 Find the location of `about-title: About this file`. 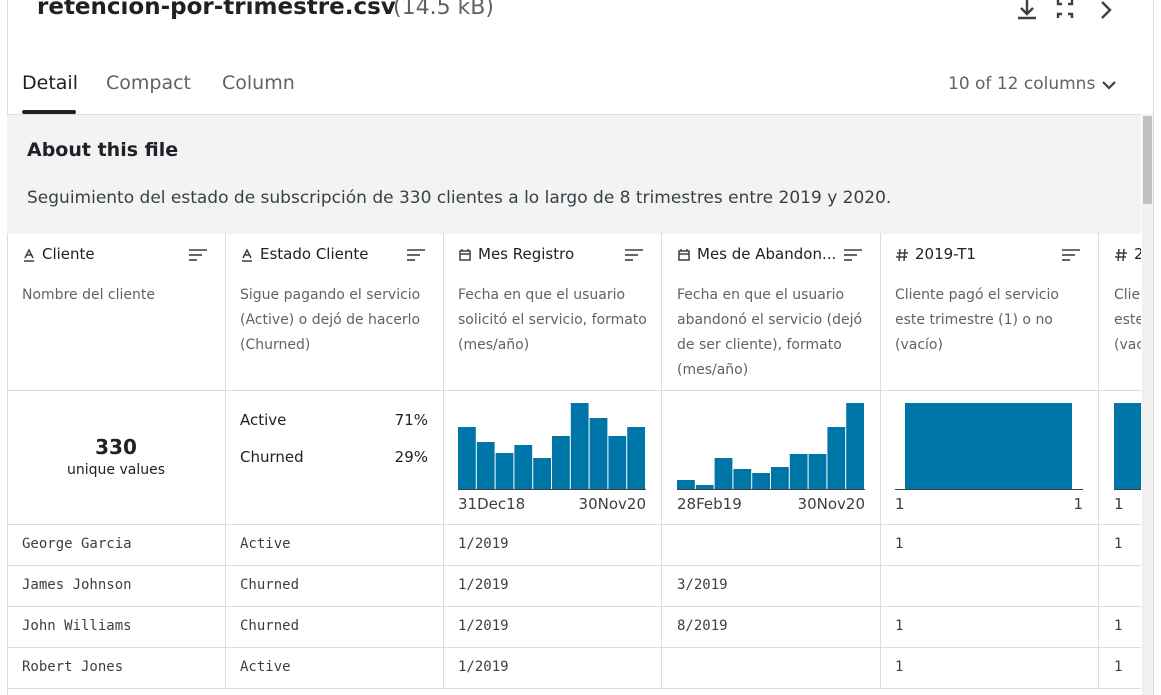

about-title: About this file is located at coordinates (103, 150).